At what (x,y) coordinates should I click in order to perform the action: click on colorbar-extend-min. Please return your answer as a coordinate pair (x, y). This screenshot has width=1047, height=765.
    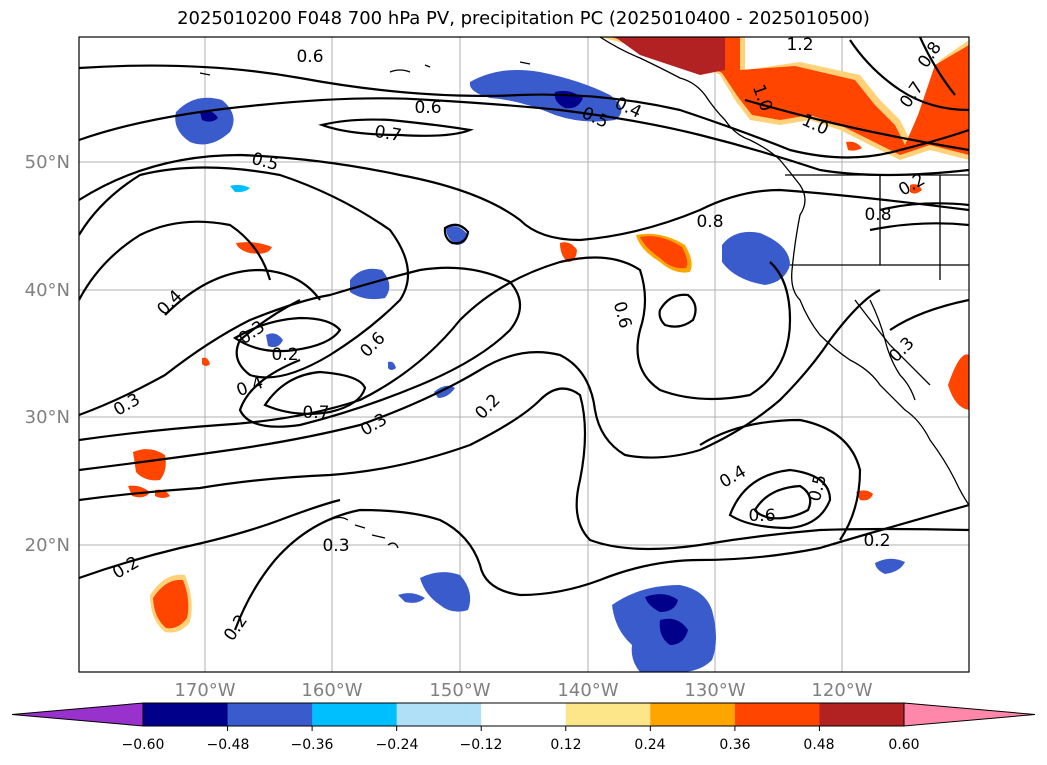
    Looking at the image, I should click on (77, 714).